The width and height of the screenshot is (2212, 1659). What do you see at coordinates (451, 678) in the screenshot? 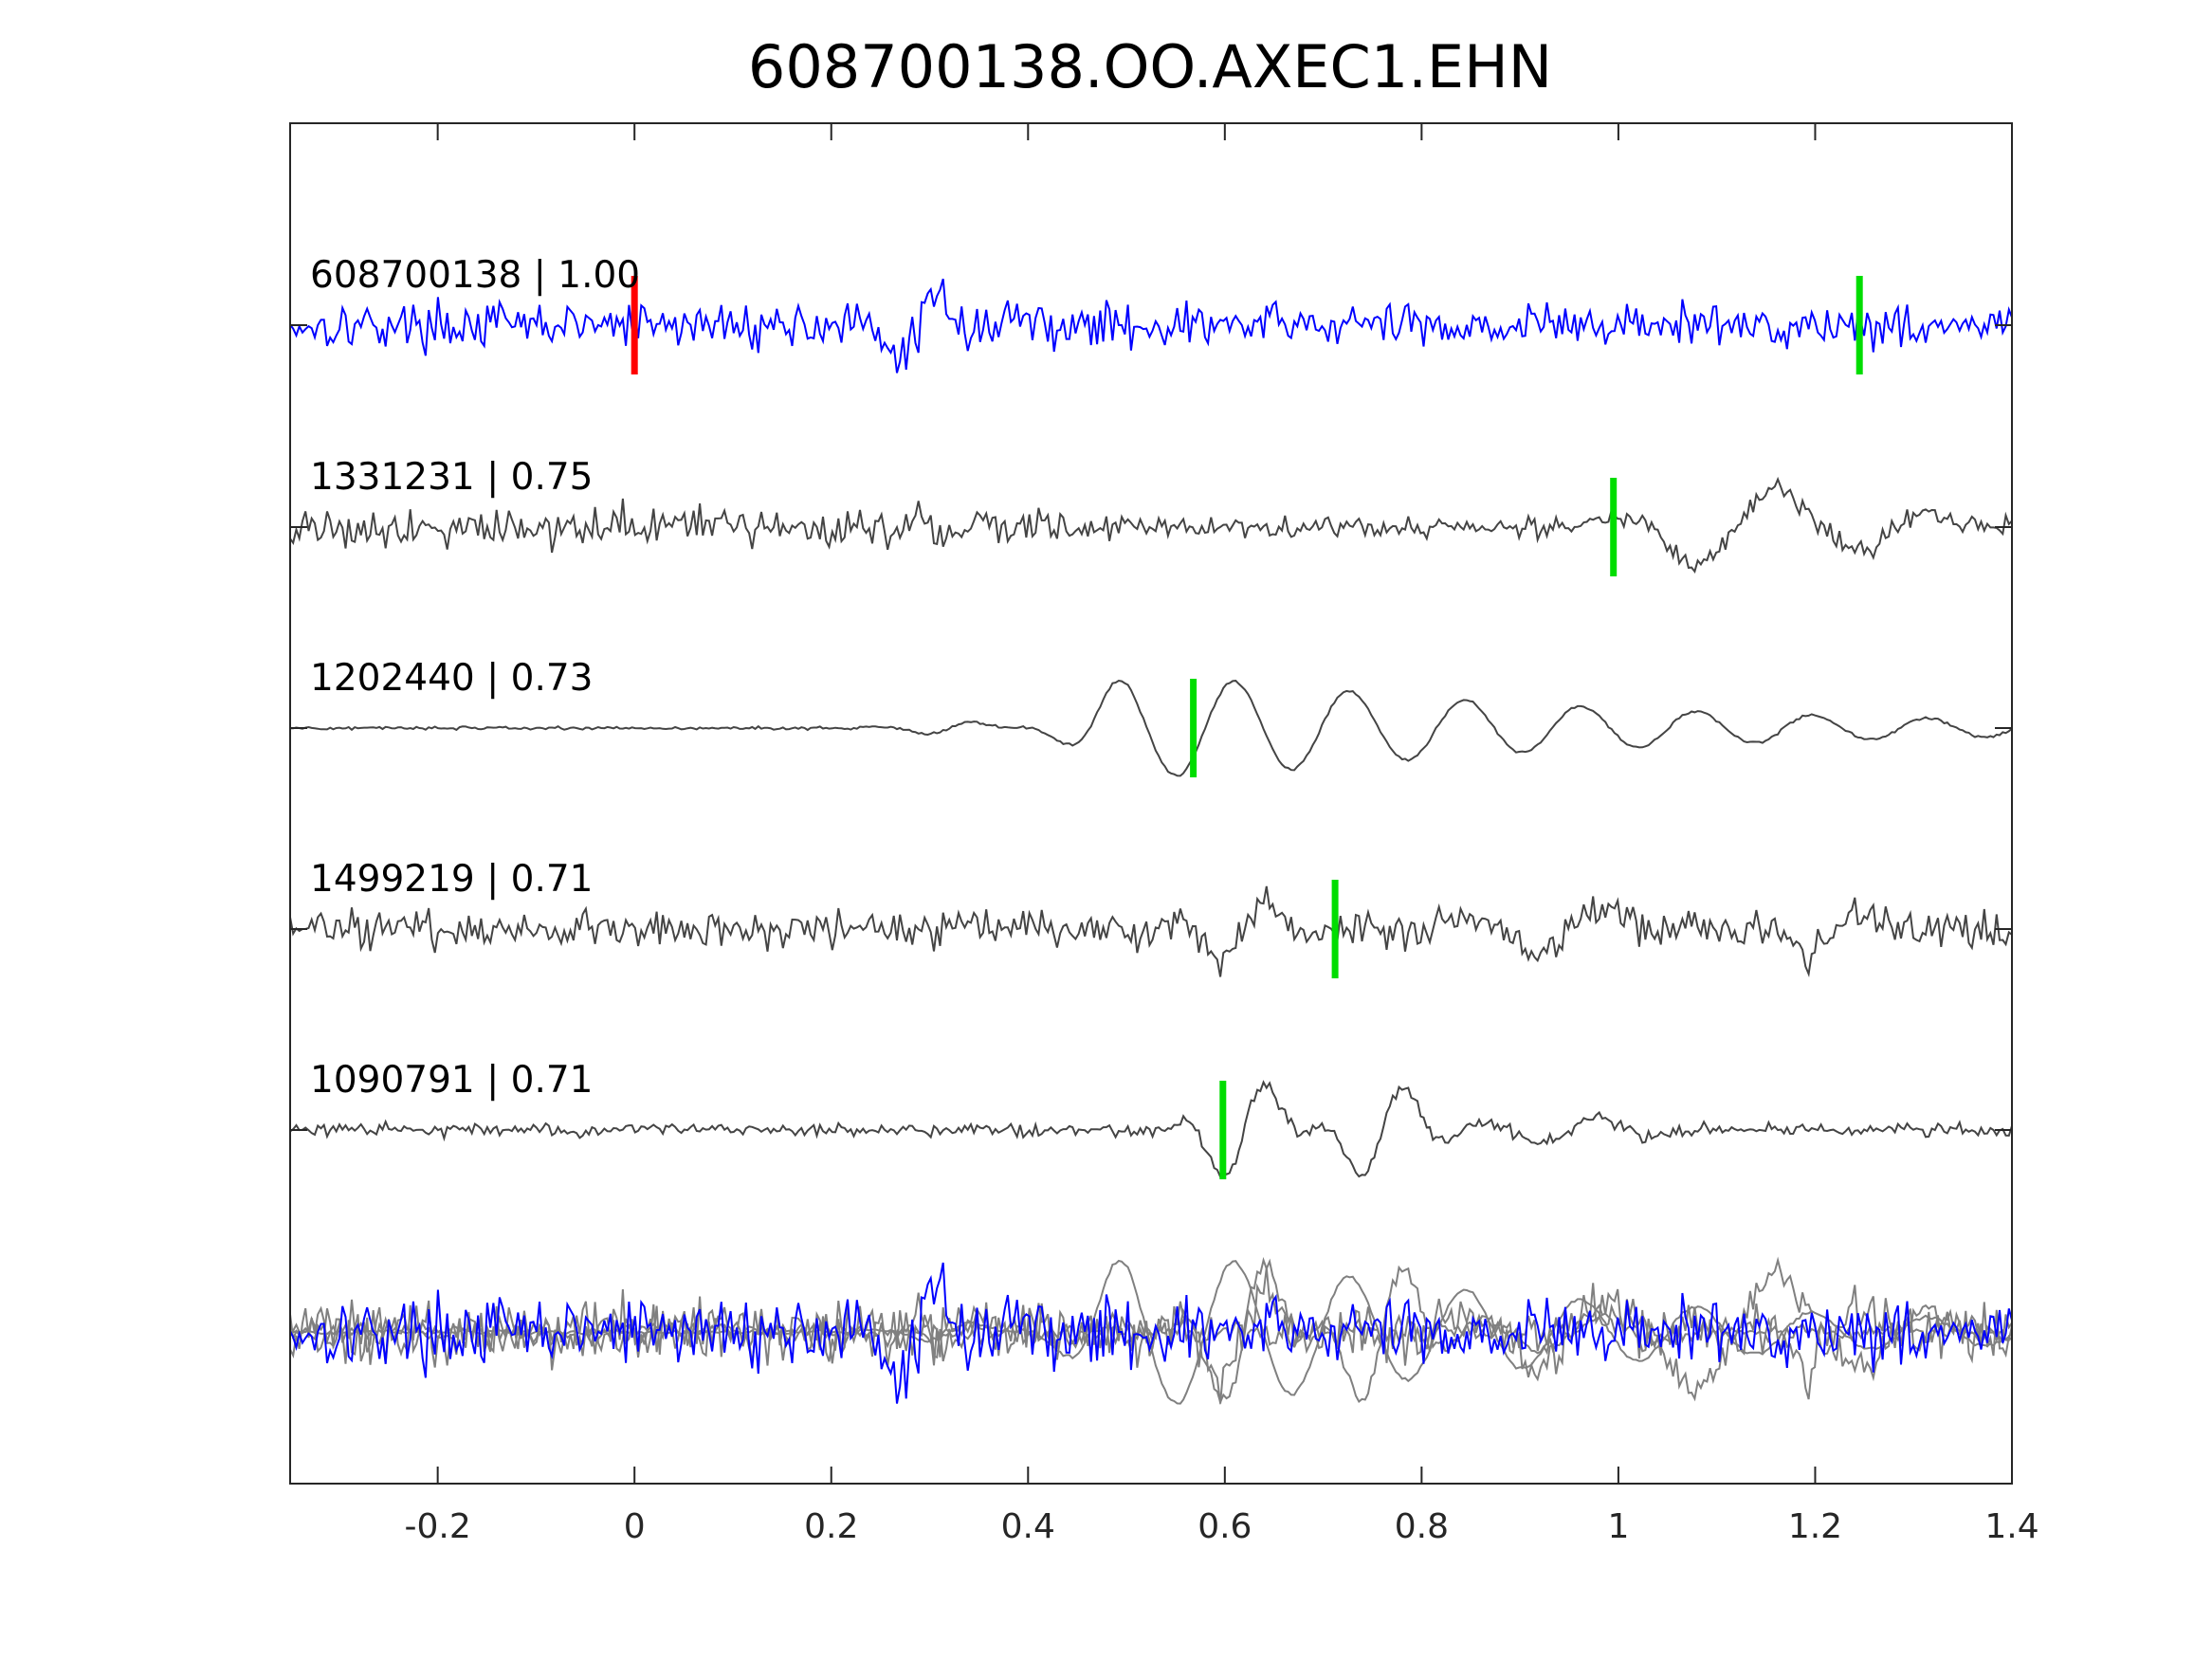
I see `trace-label-3: 1202440 | 0.73` at bounding box center [451, 678].